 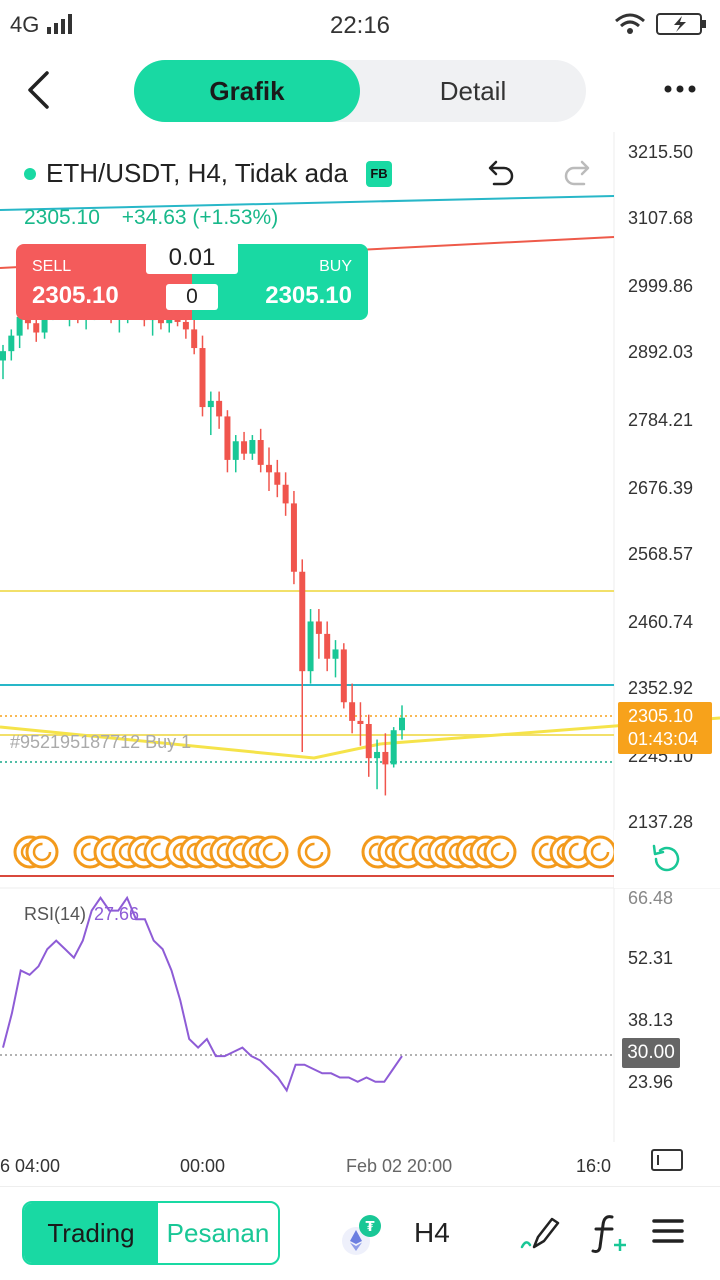 I want to click on undo-icon, so click(x=501, y=173).